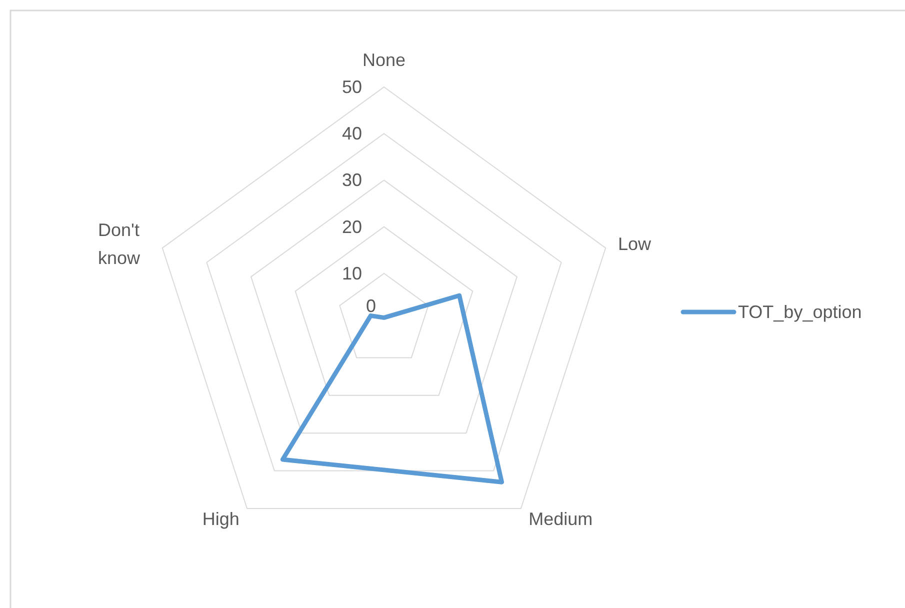 This screenshot has height=608, width=905. I want to click on y-tick-label: 20, so click(352, 226).